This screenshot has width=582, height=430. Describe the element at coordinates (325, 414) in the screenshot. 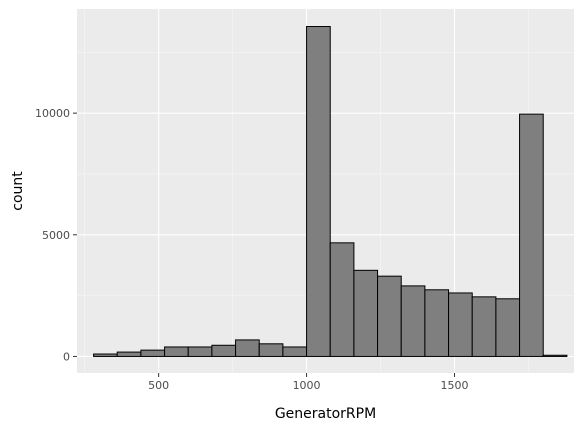

I see `x-axis-title: GeneratorRPM` at that location.